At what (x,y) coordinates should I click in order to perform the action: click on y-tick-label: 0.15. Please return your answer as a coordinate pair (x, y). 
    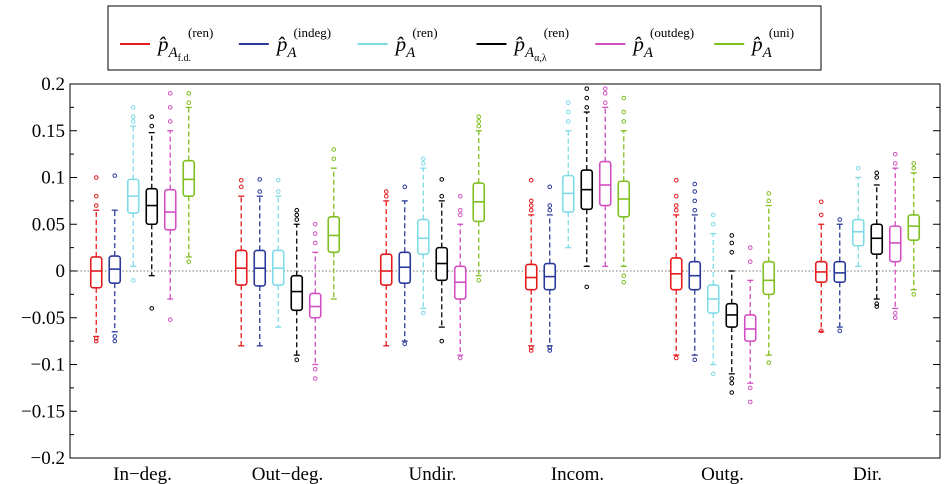
    Looking at the image, I should click on (48, 131).